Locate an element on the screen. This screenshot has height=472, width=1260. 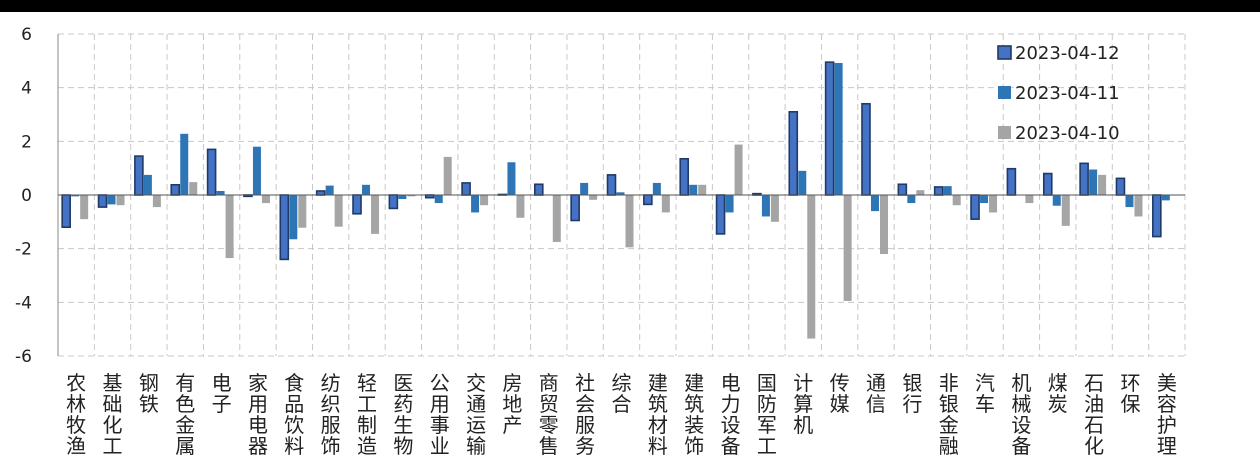
x-tick-label: 国防军工 is located at coordinates (767, 414).